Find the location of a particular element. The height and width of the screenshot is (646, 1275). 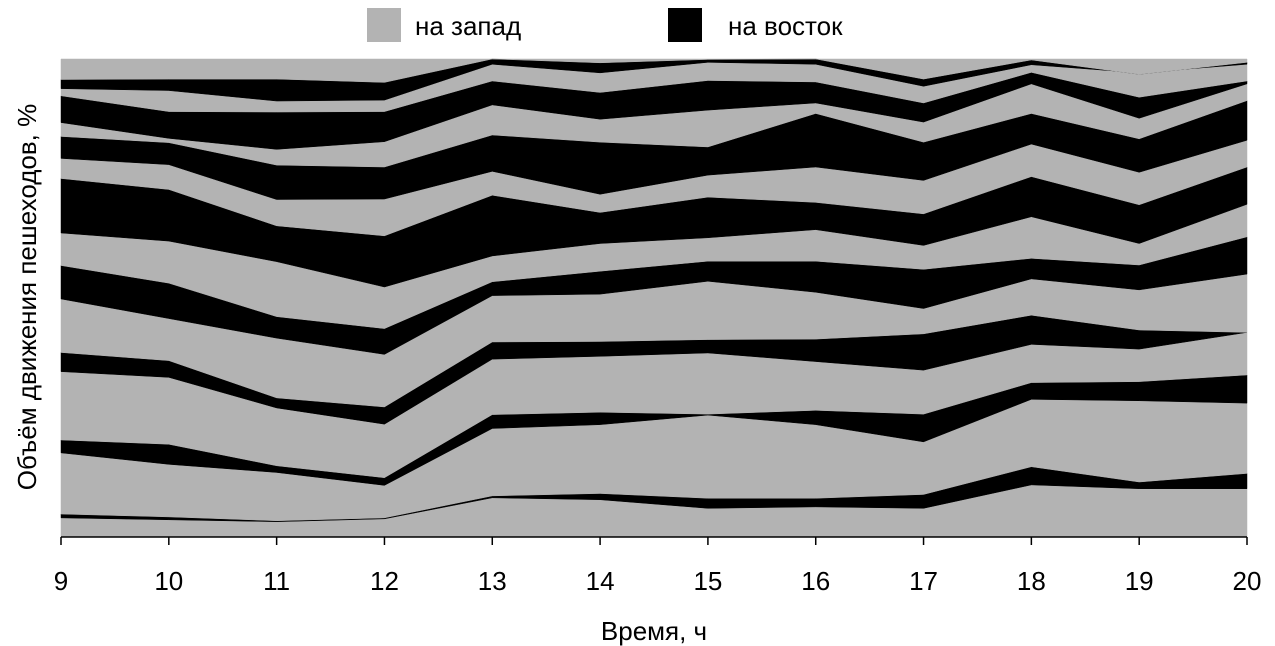

x-tick-label: 18 is located at coordinates (1031, 581).